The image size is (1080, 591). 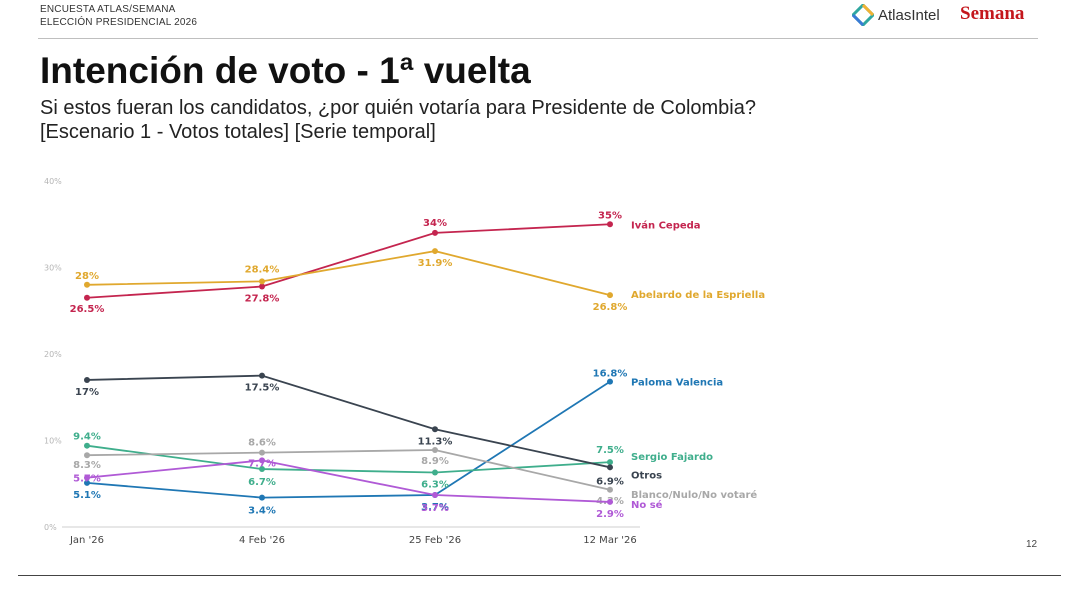 What do you see at coordinates (262, 482) in the screenshot?
I see `data-label: 6.7%` at bounding box center [262, 482].